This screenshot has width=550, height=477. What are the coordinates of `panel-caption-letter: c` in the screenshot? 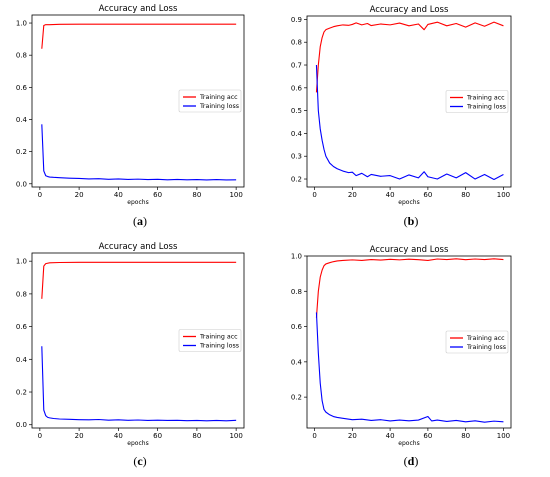 It's located at (140, 461).